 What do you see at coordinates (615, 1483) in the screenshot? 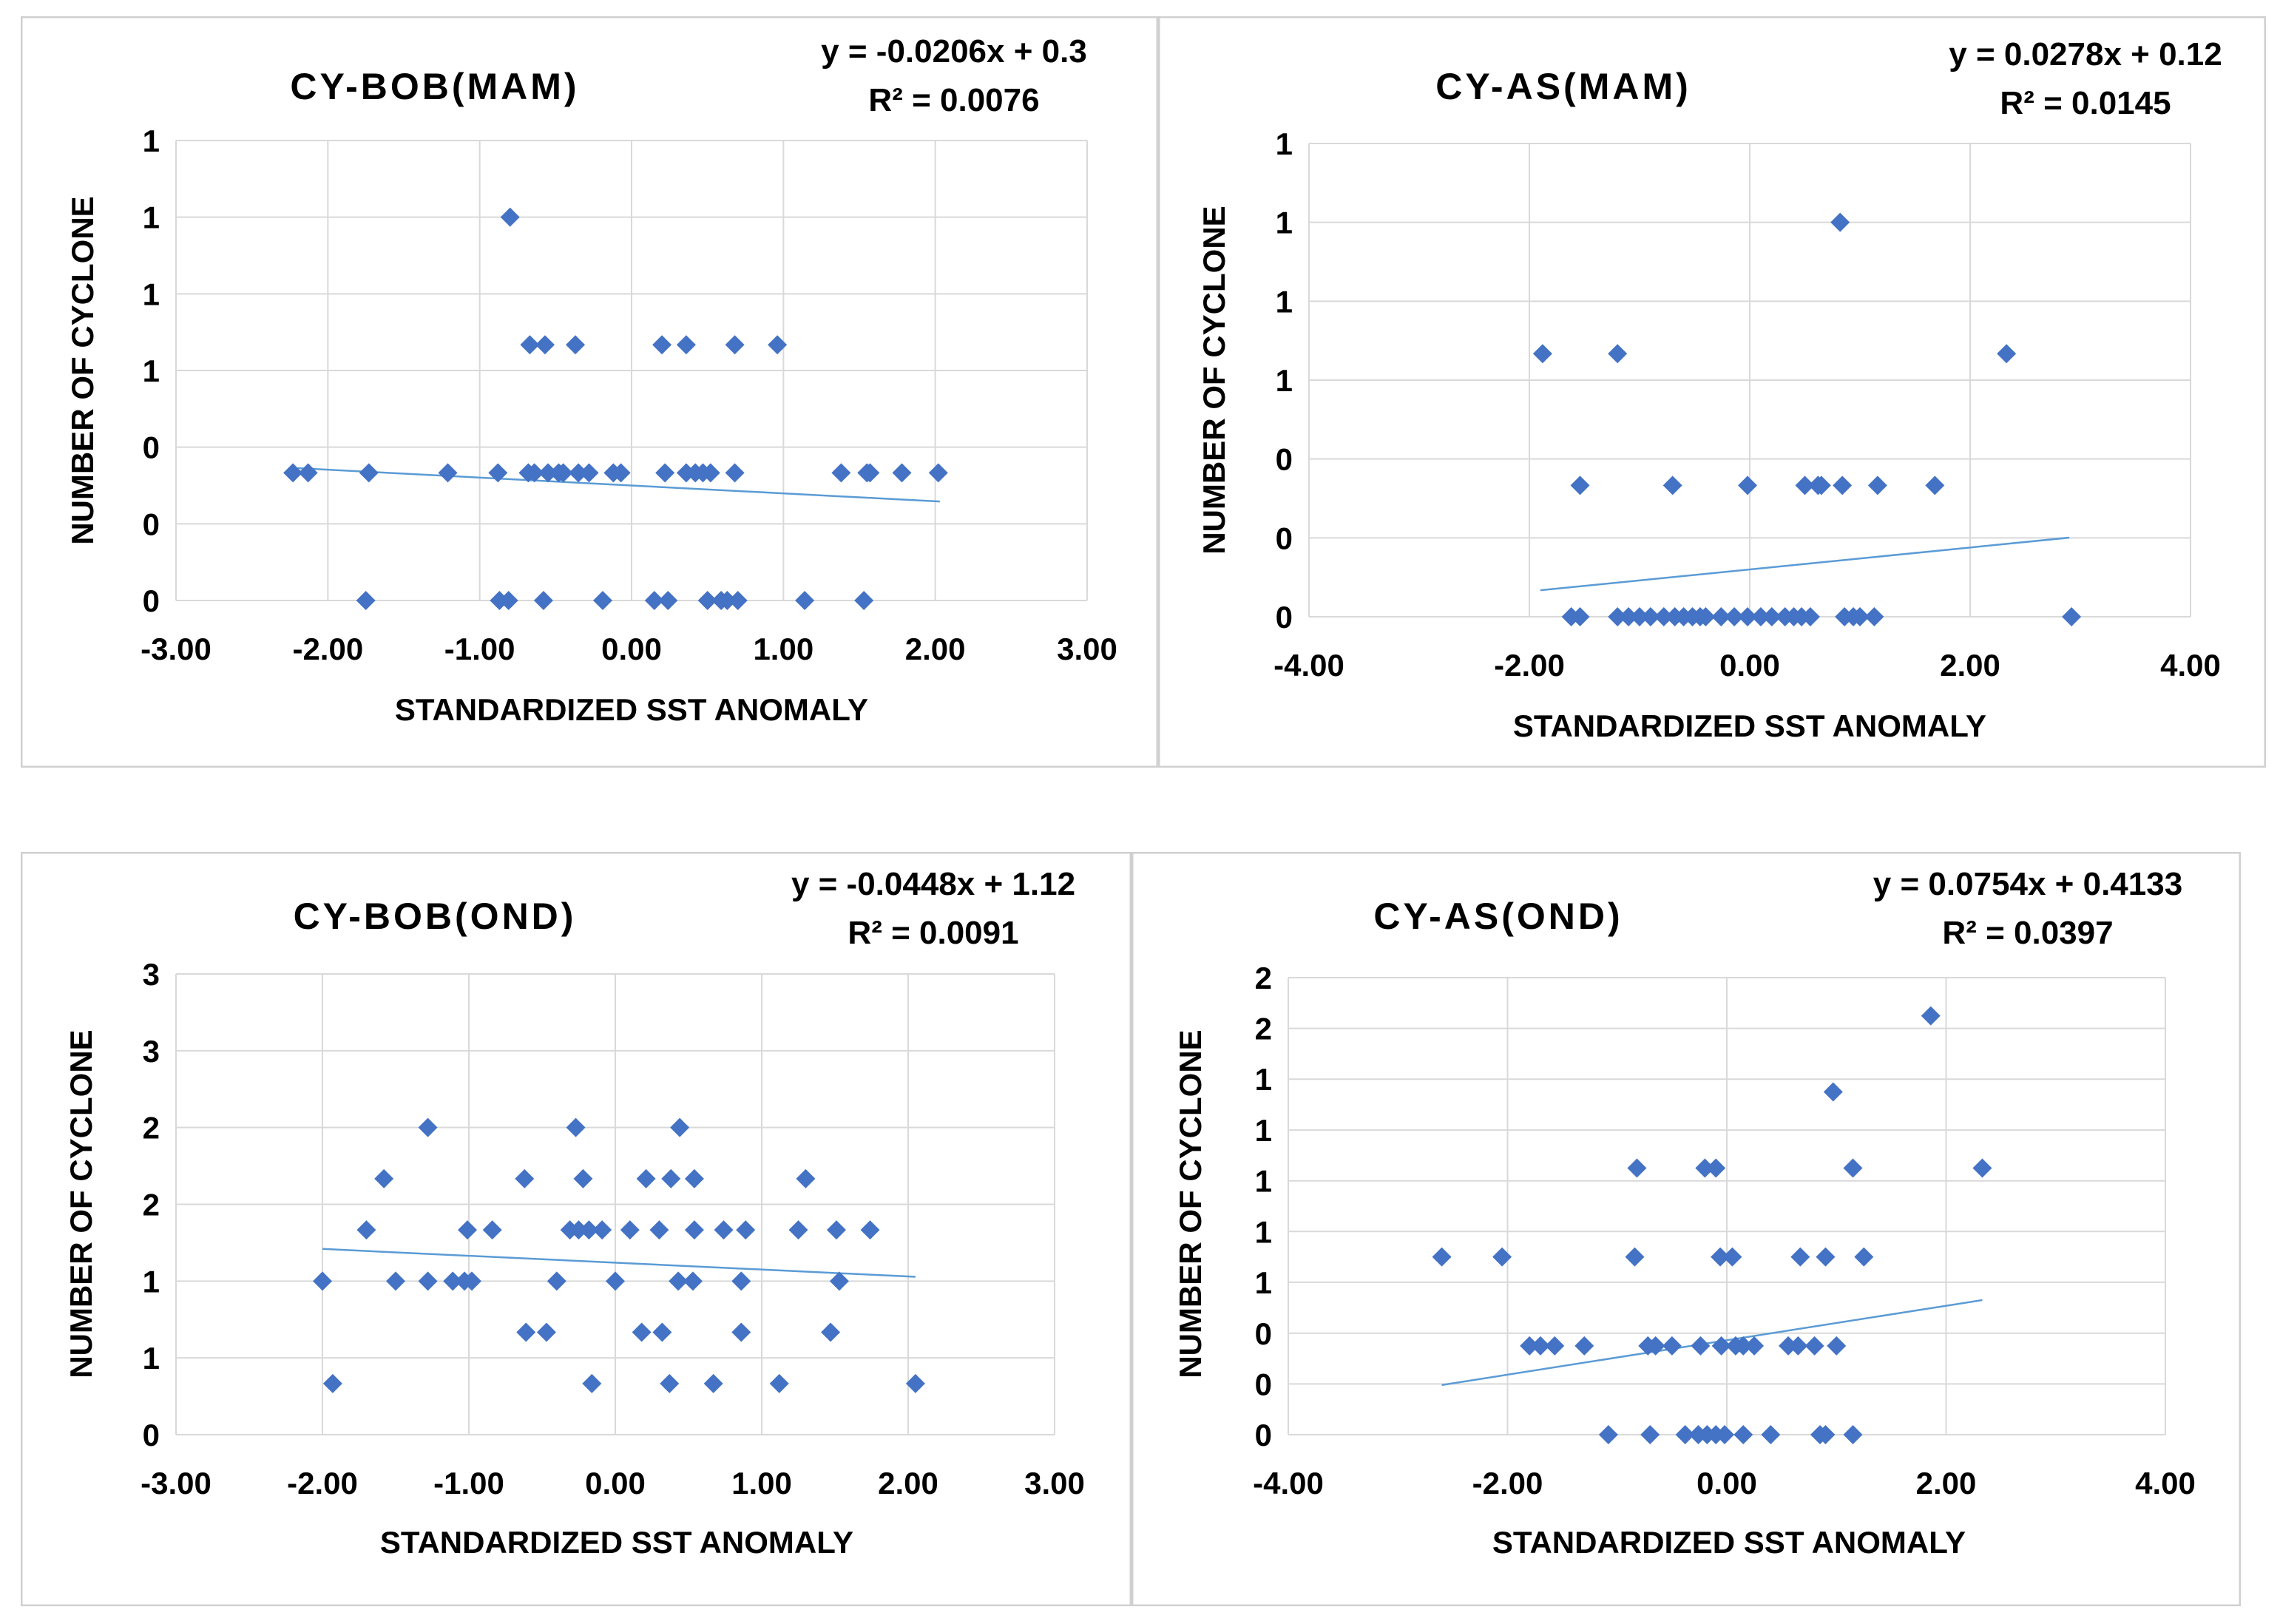
I see `x-tick-label: 0.00` at bounding box center [615, 1483].